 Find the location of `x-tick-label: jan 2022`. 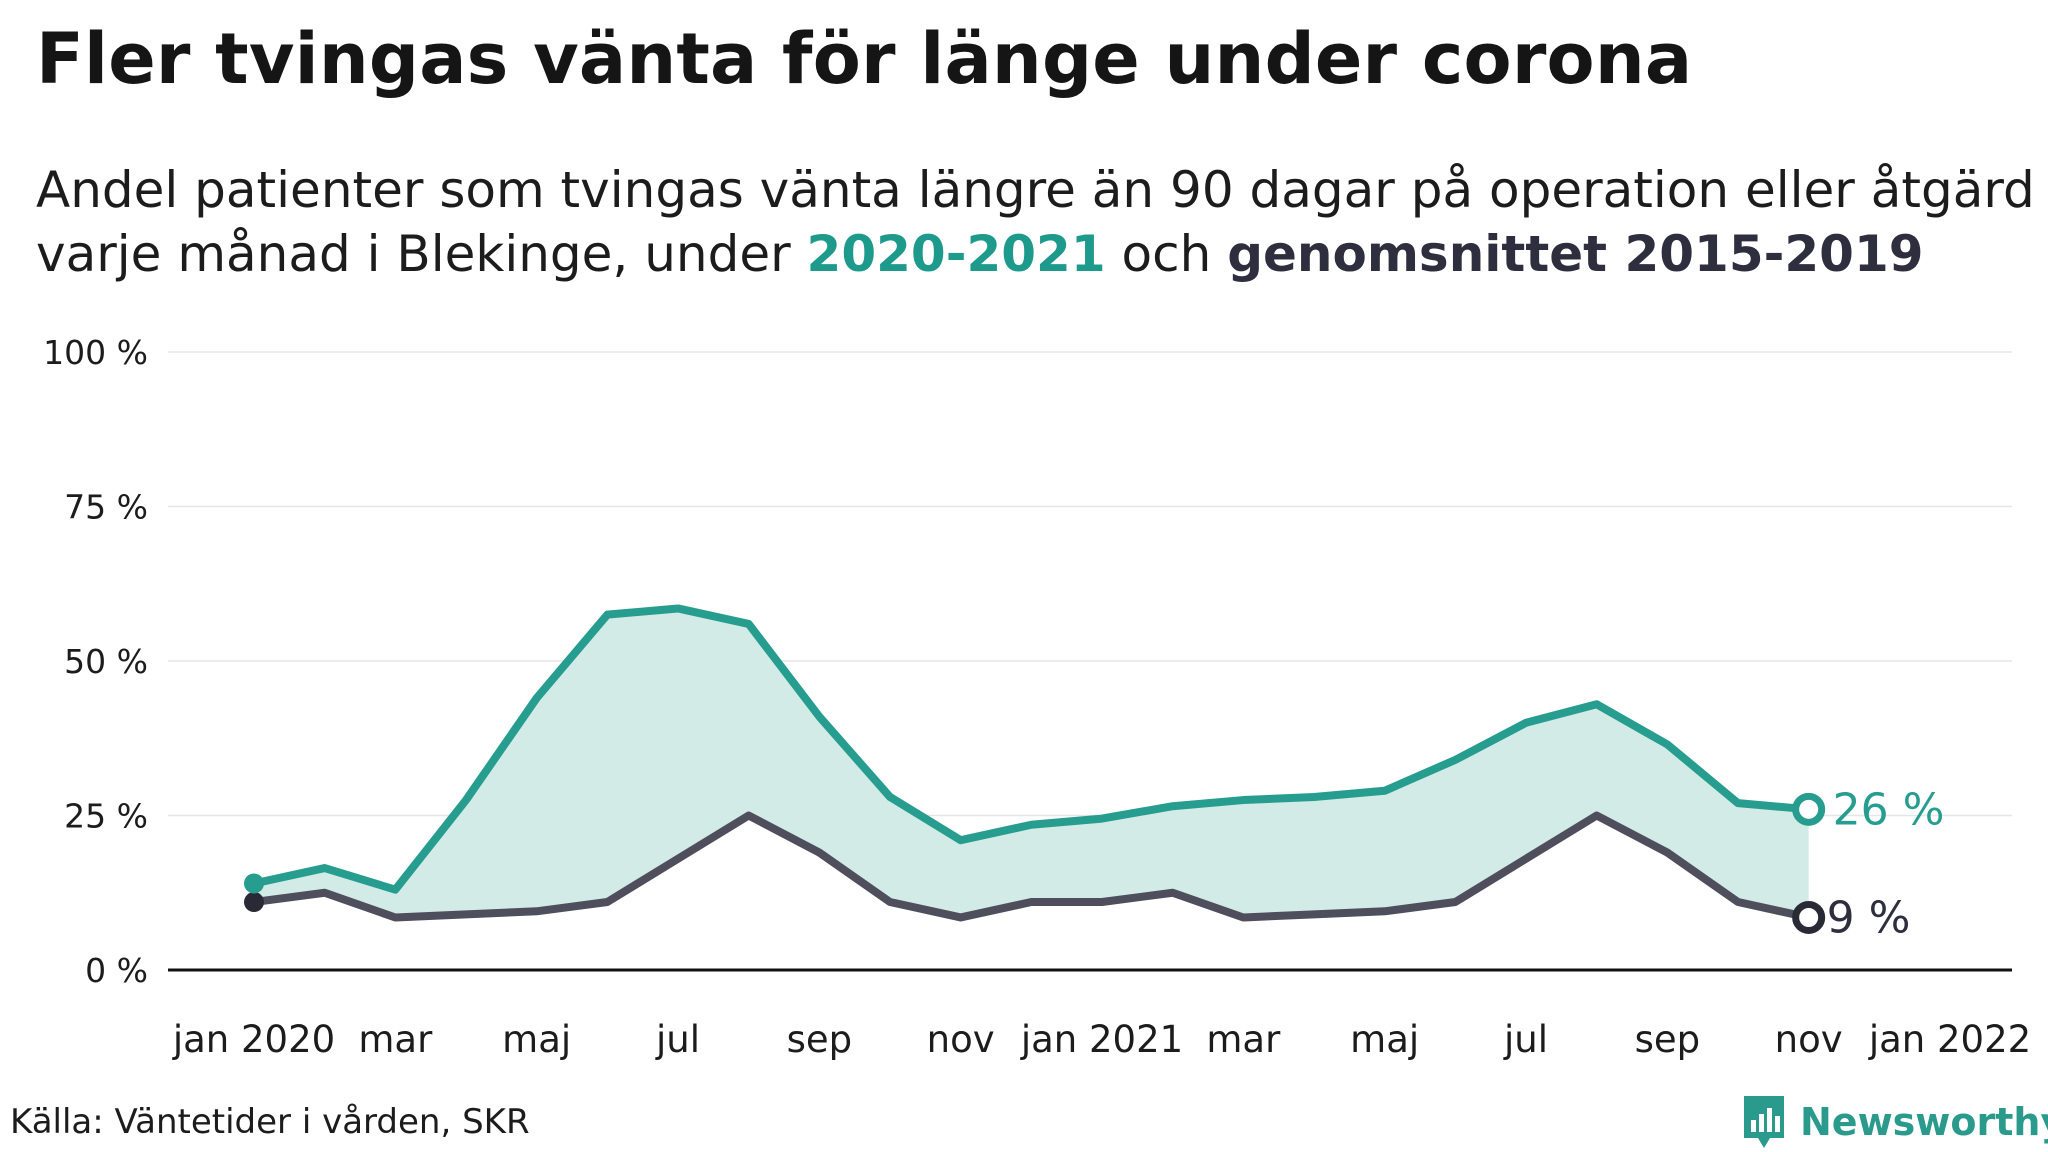

x-tick-label: jan 2022 is located at coordinates (1949, 1039).